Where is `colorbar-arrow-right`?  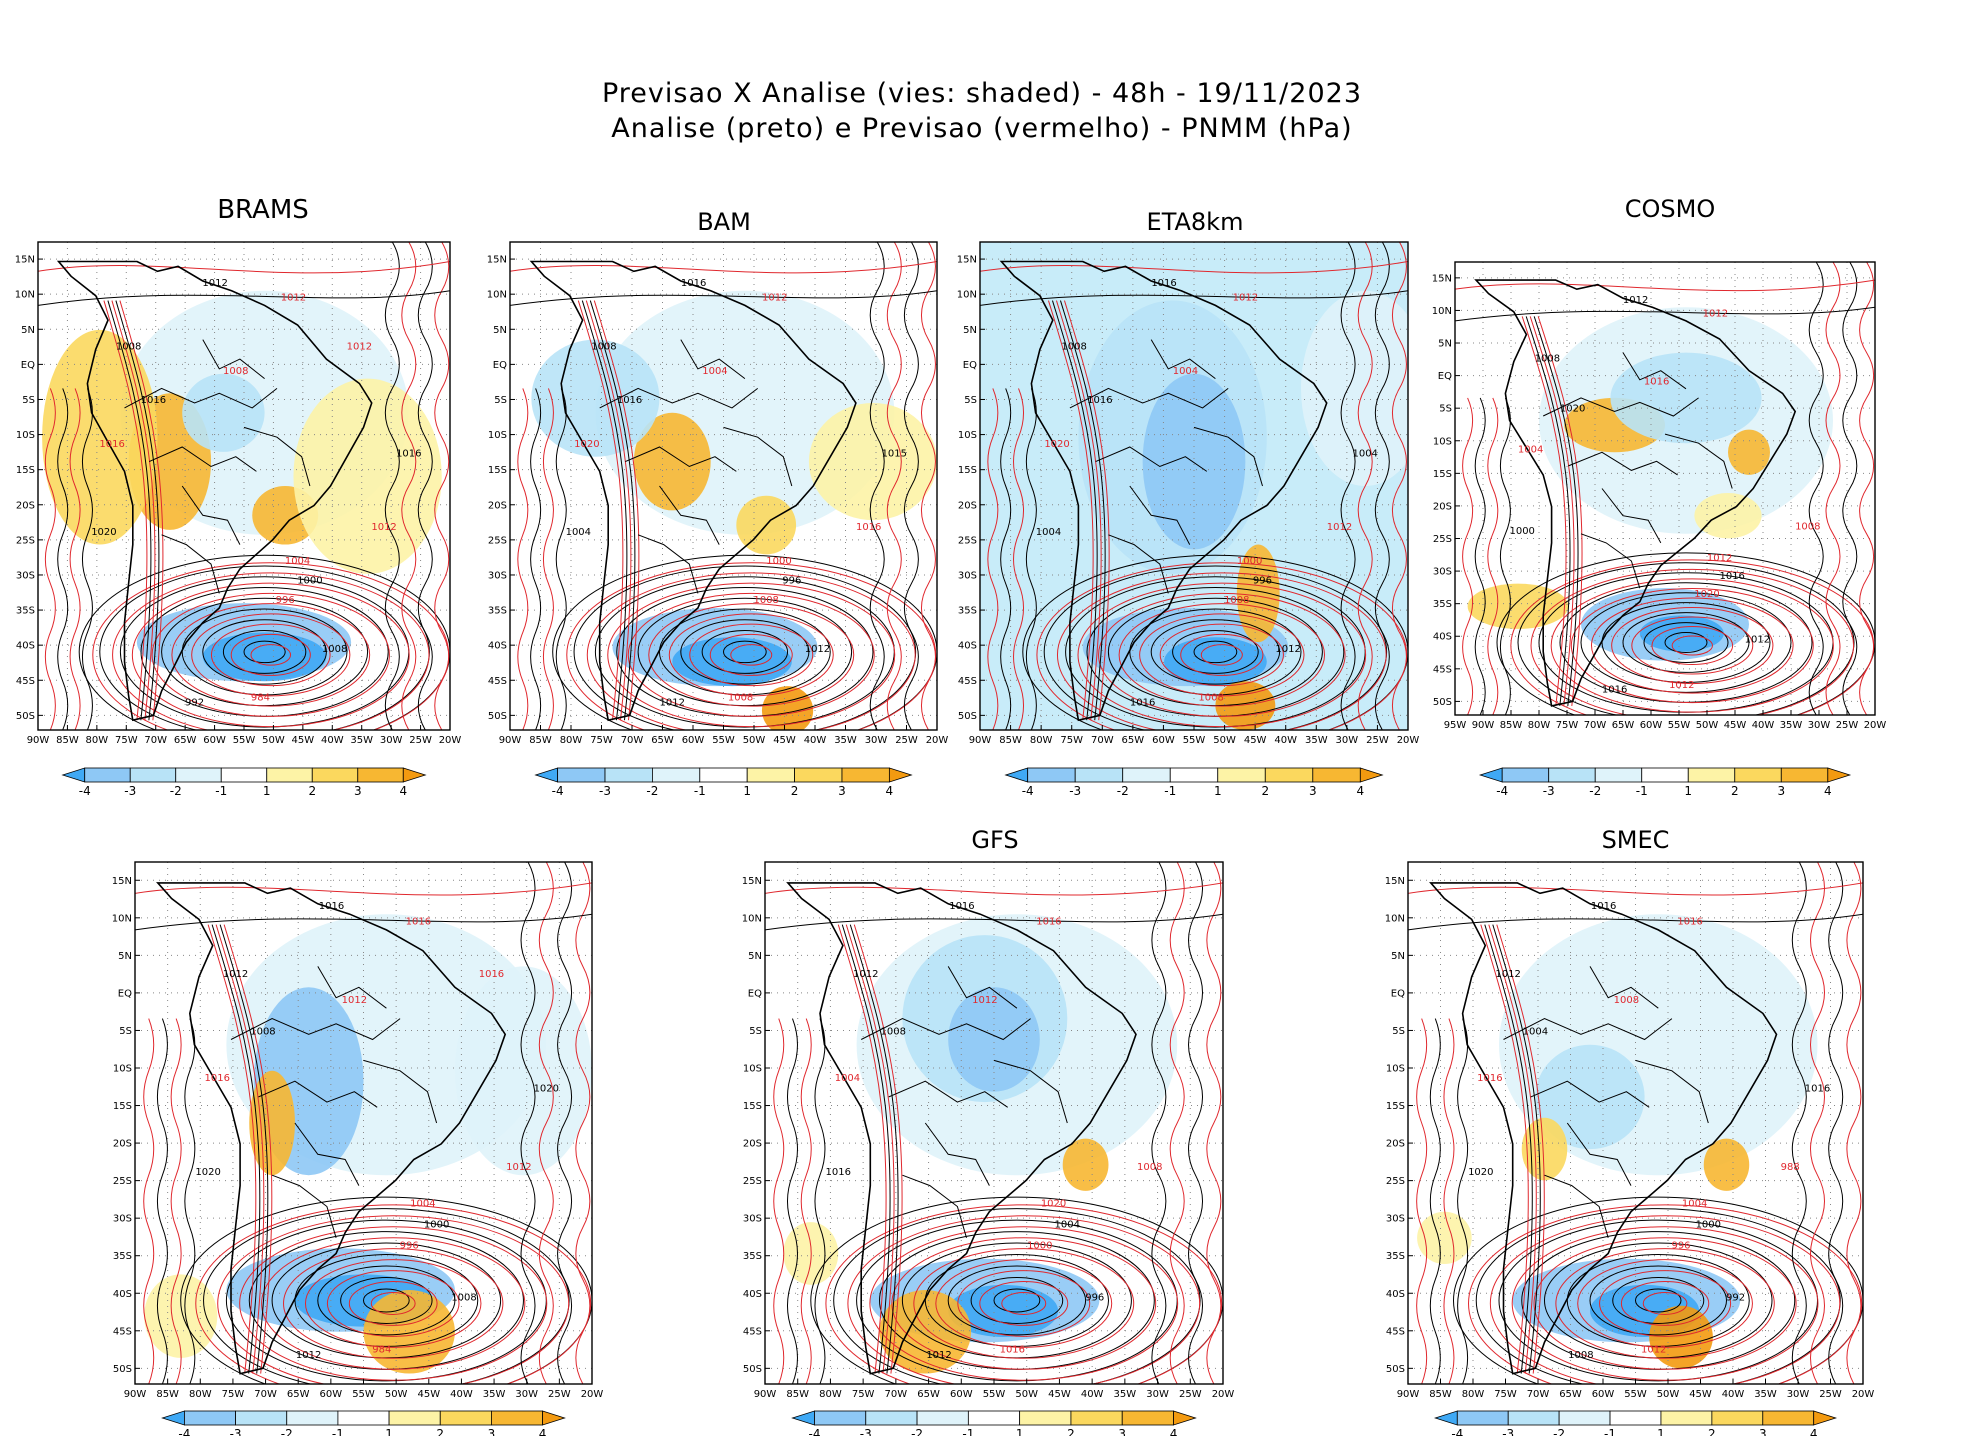 colorbar-arrow-right is located at coordinates (414, 775).